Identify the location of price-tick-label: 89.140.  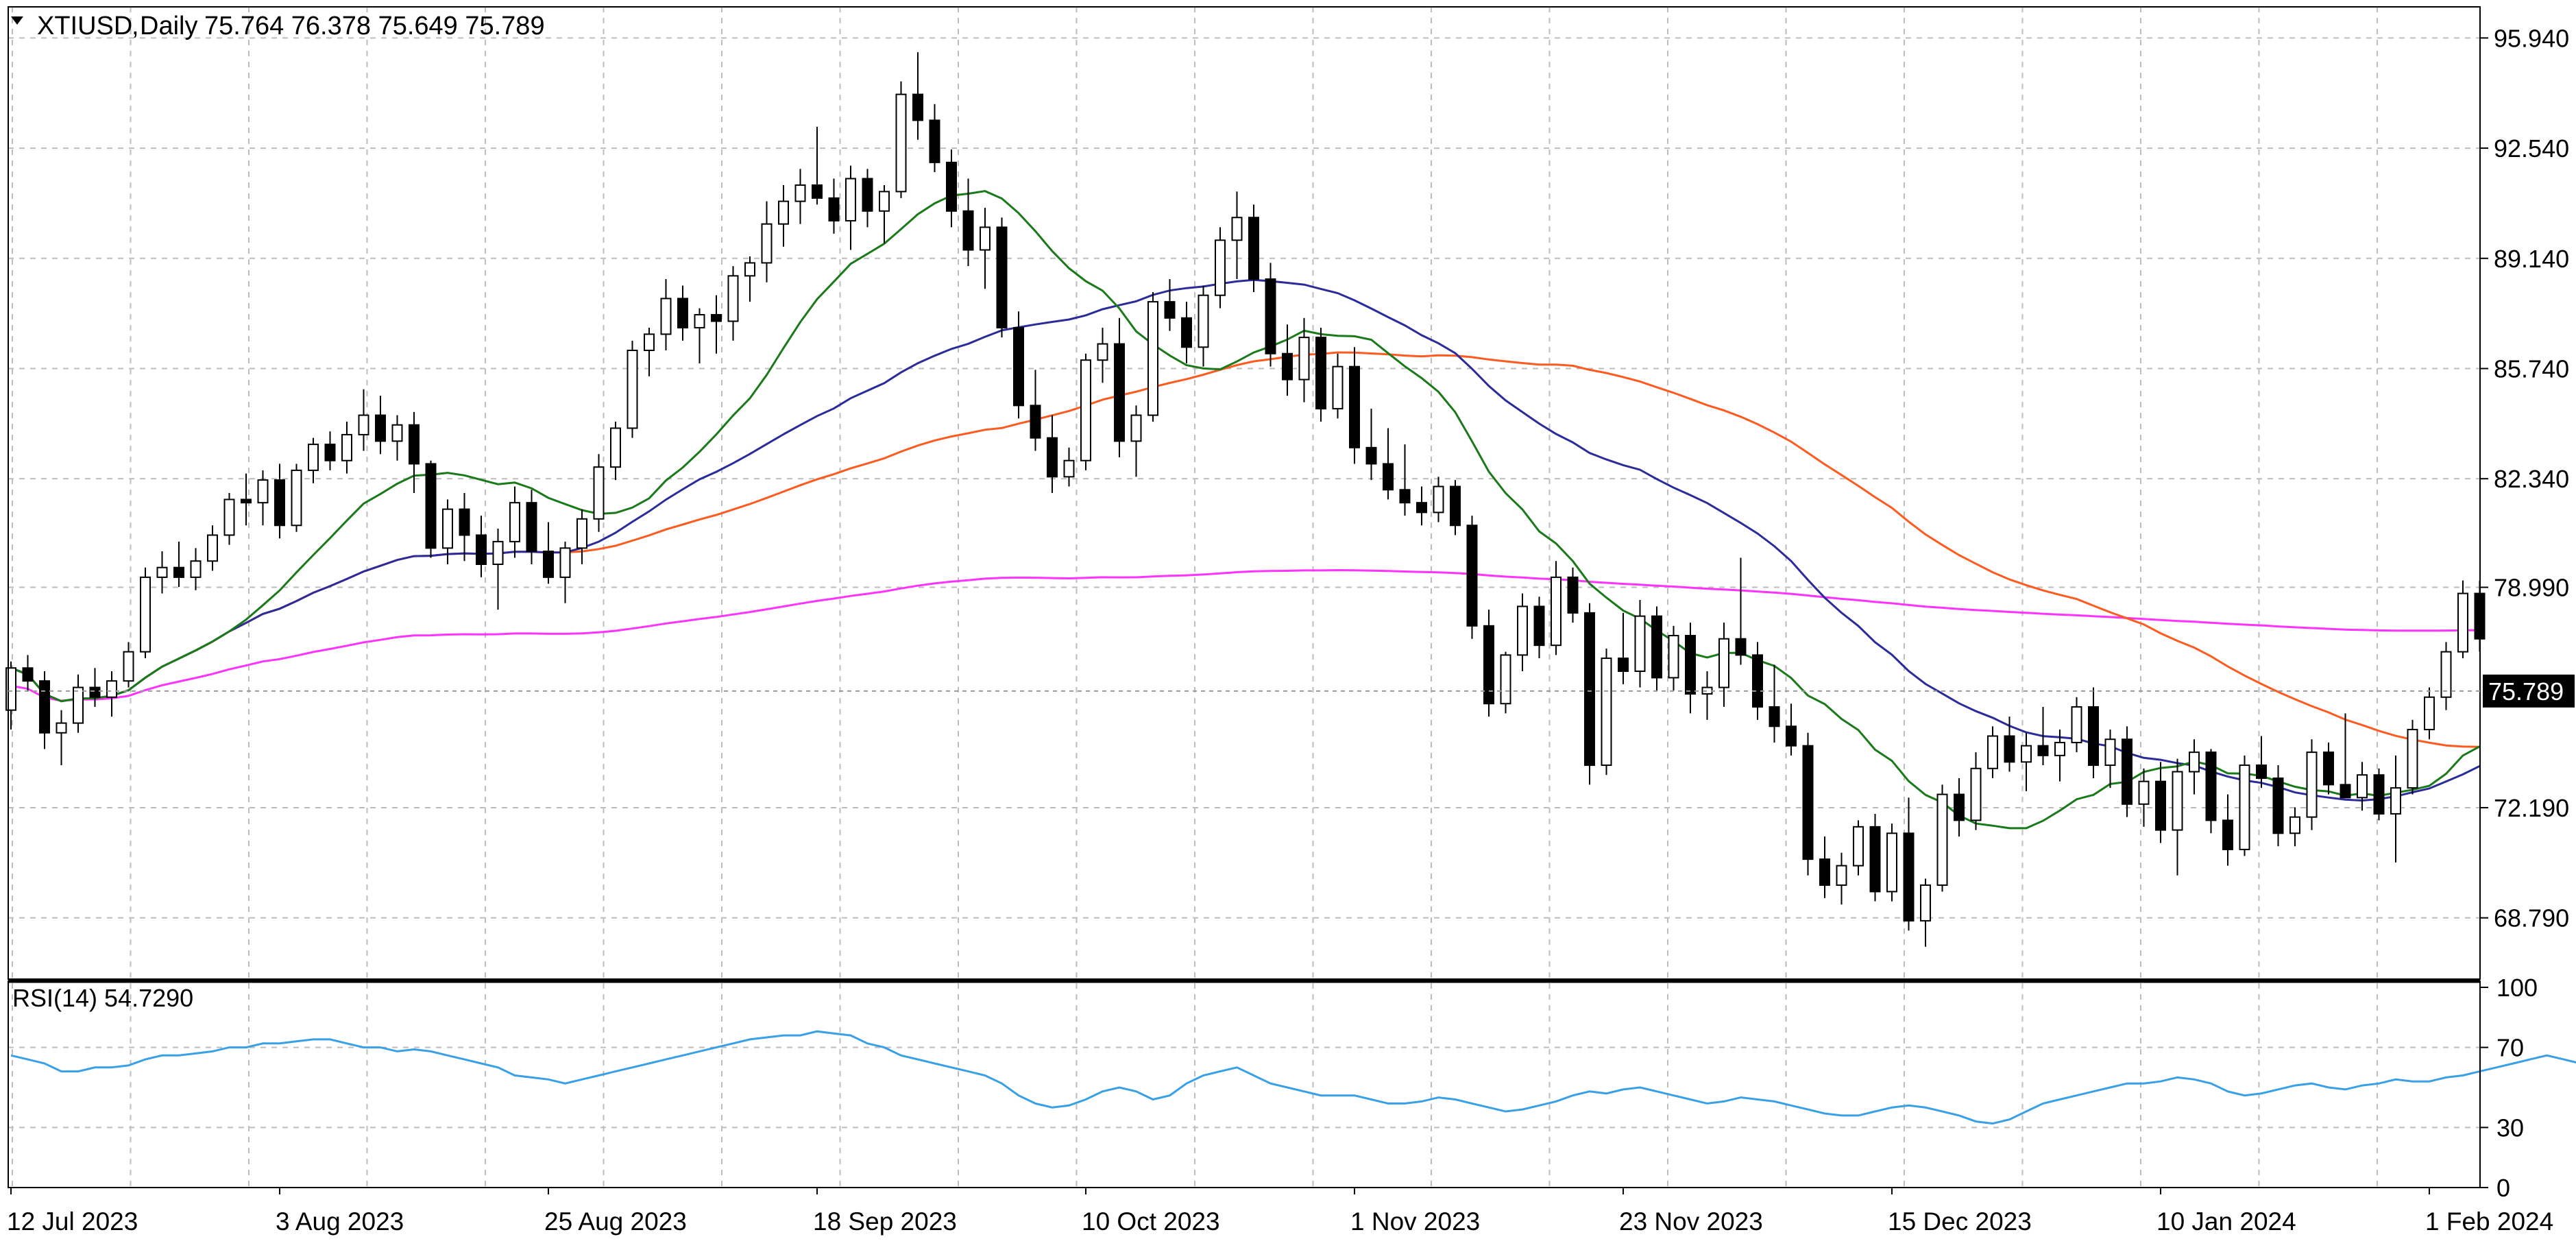
(2531, 259).